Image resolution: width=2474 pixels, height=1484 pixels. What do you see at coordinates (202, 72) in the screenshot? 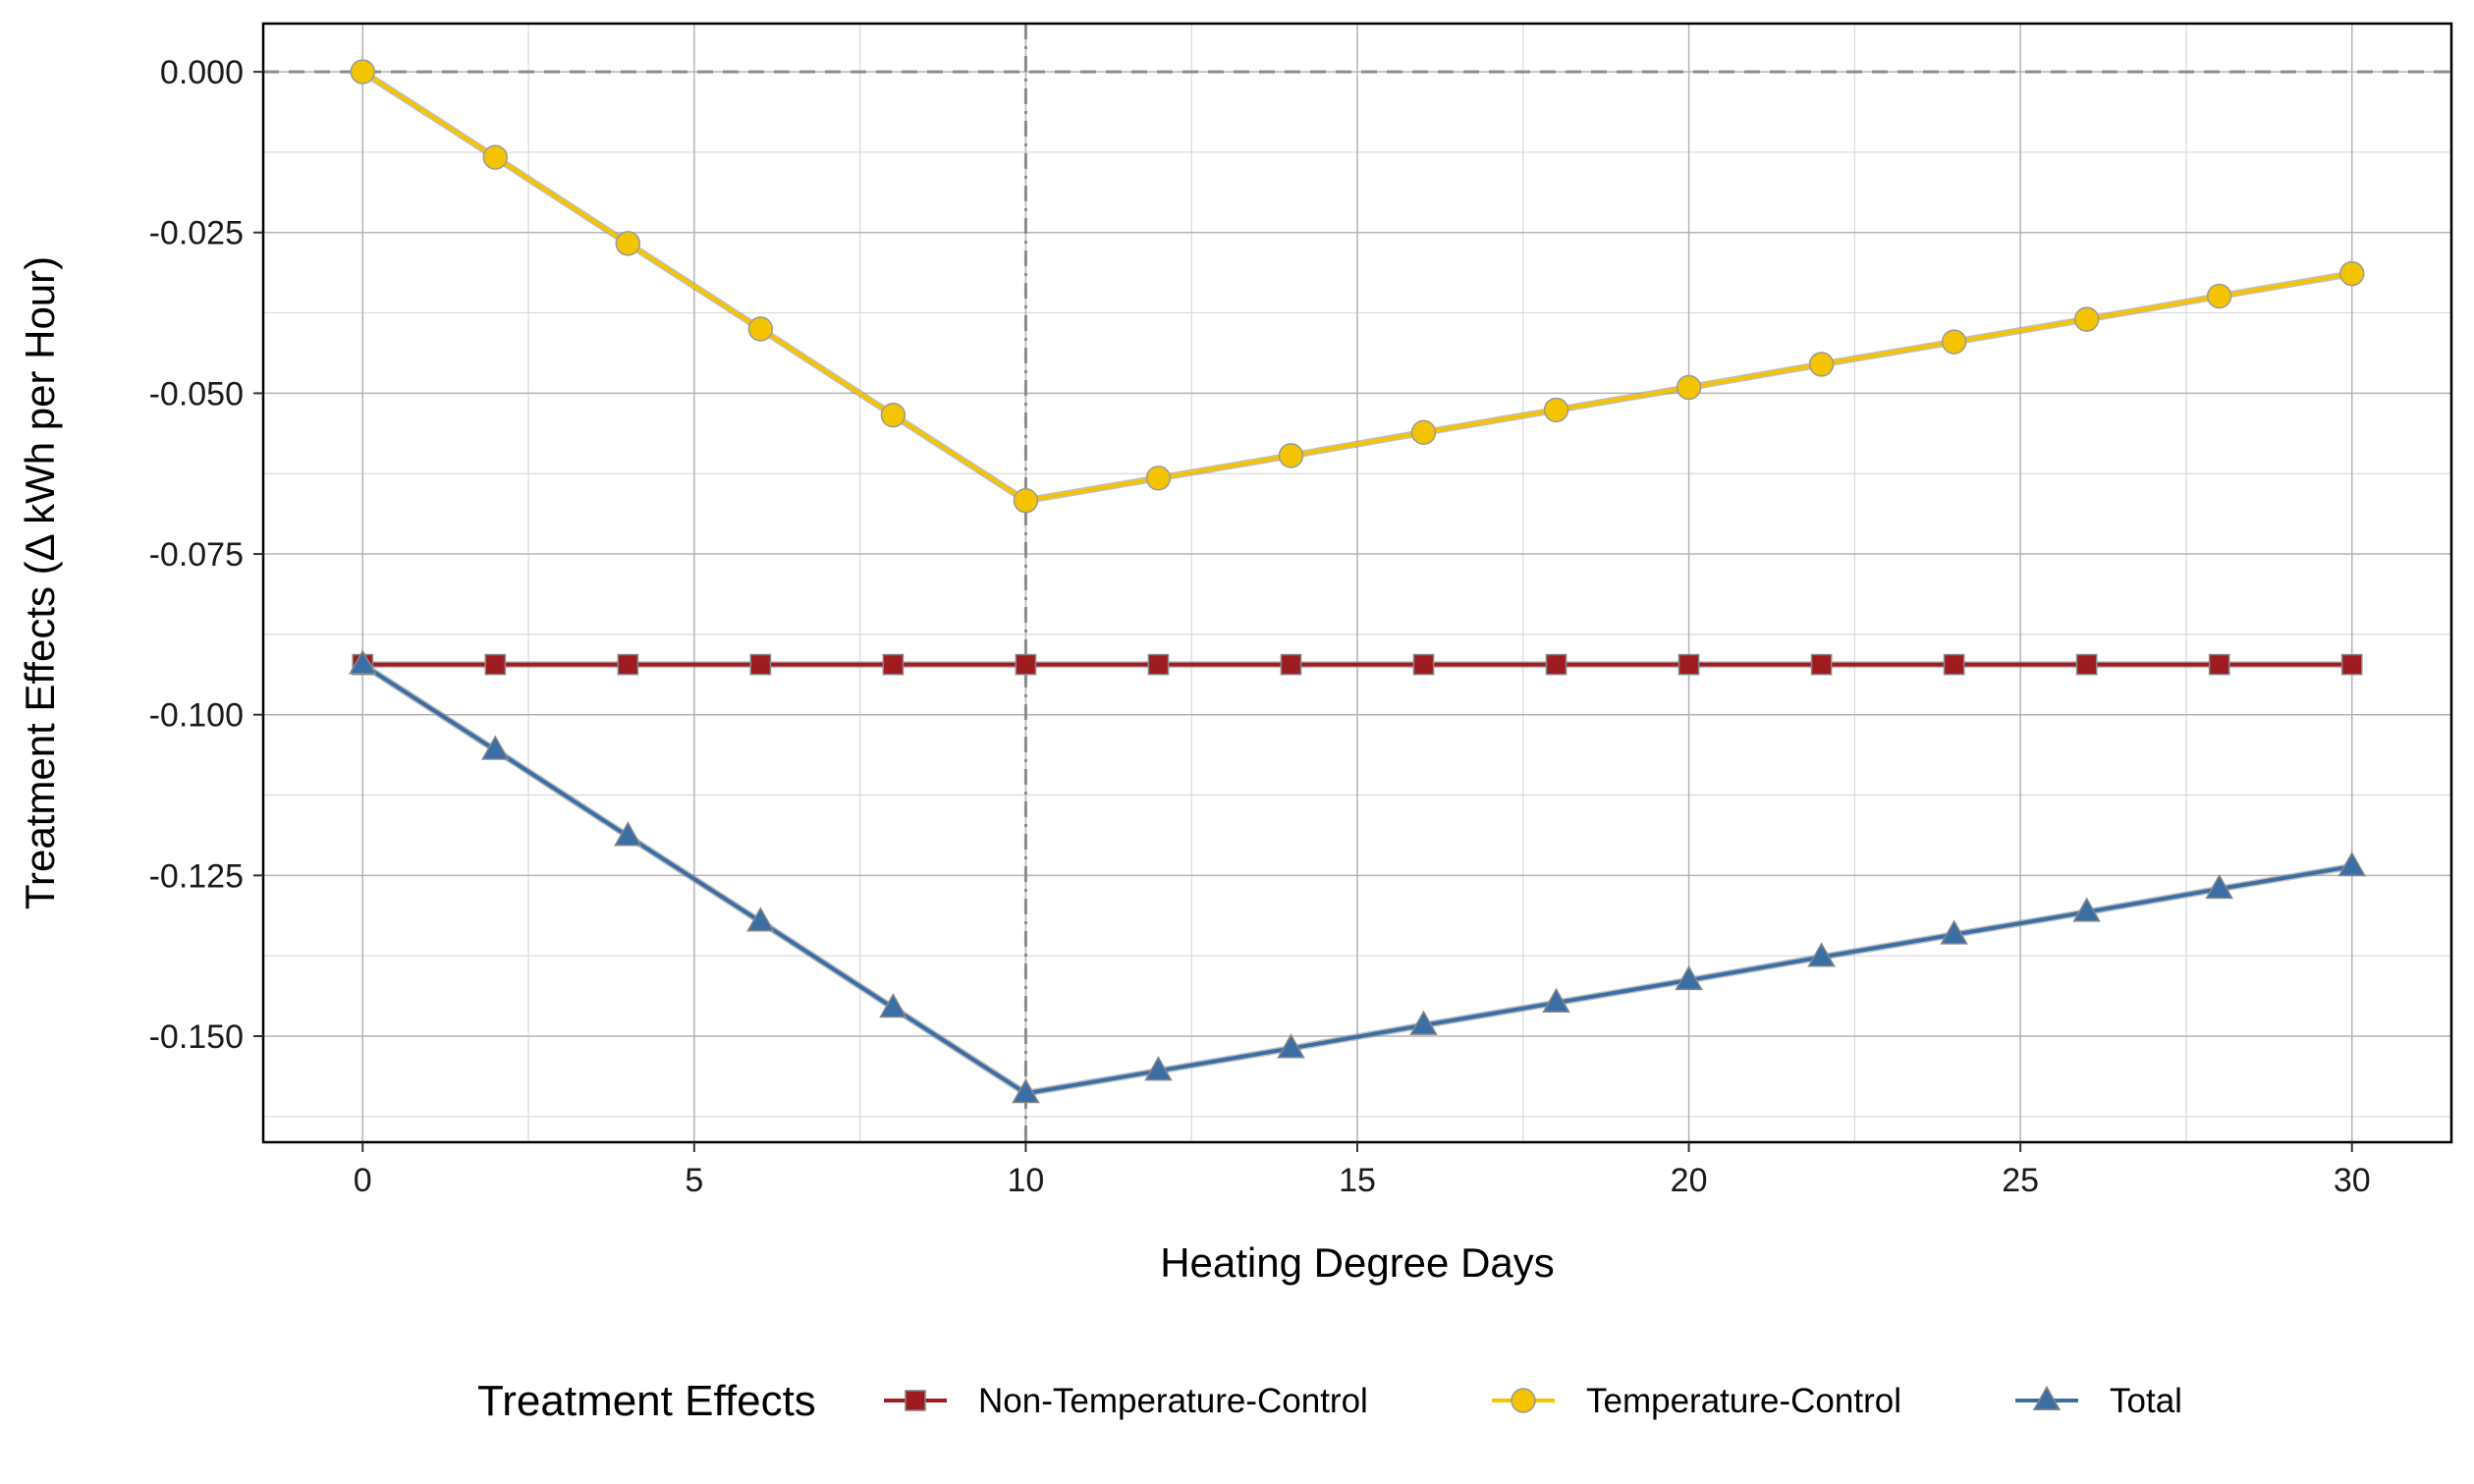
I see `y-tick-label: 0.000` at bounding box center [202, 72].